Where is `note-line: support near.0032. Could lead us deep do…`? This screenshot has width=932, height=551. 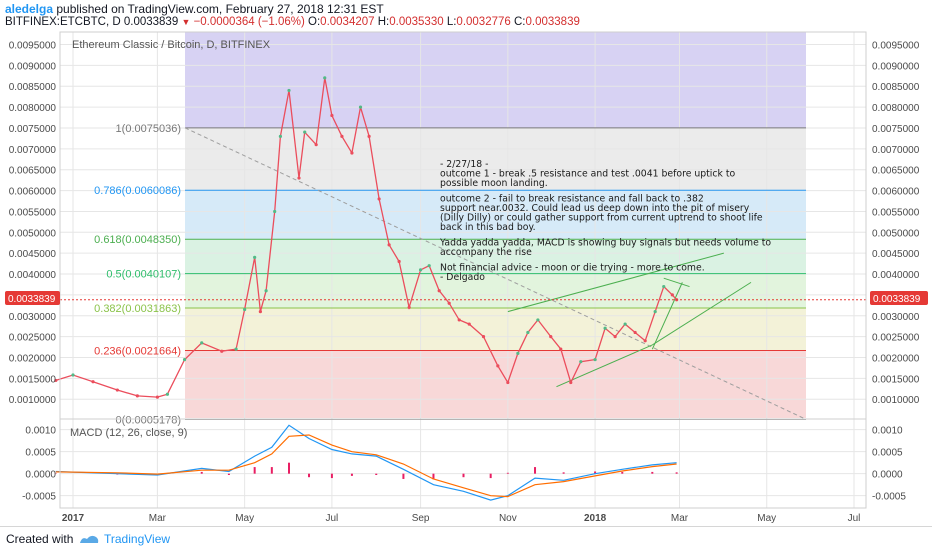
note-line: support near.0032. Could lead us deep do… is located at coordinates (595, 208).